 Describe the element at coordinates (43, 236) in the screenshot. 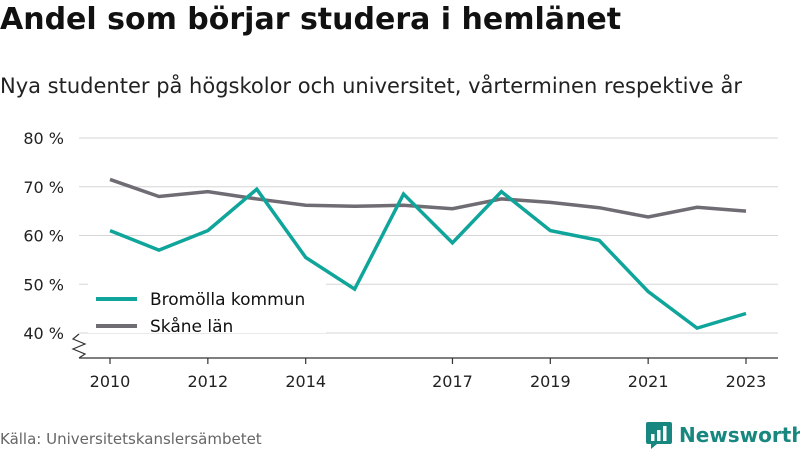

I see `y-tick-label: 60 %` at that location.